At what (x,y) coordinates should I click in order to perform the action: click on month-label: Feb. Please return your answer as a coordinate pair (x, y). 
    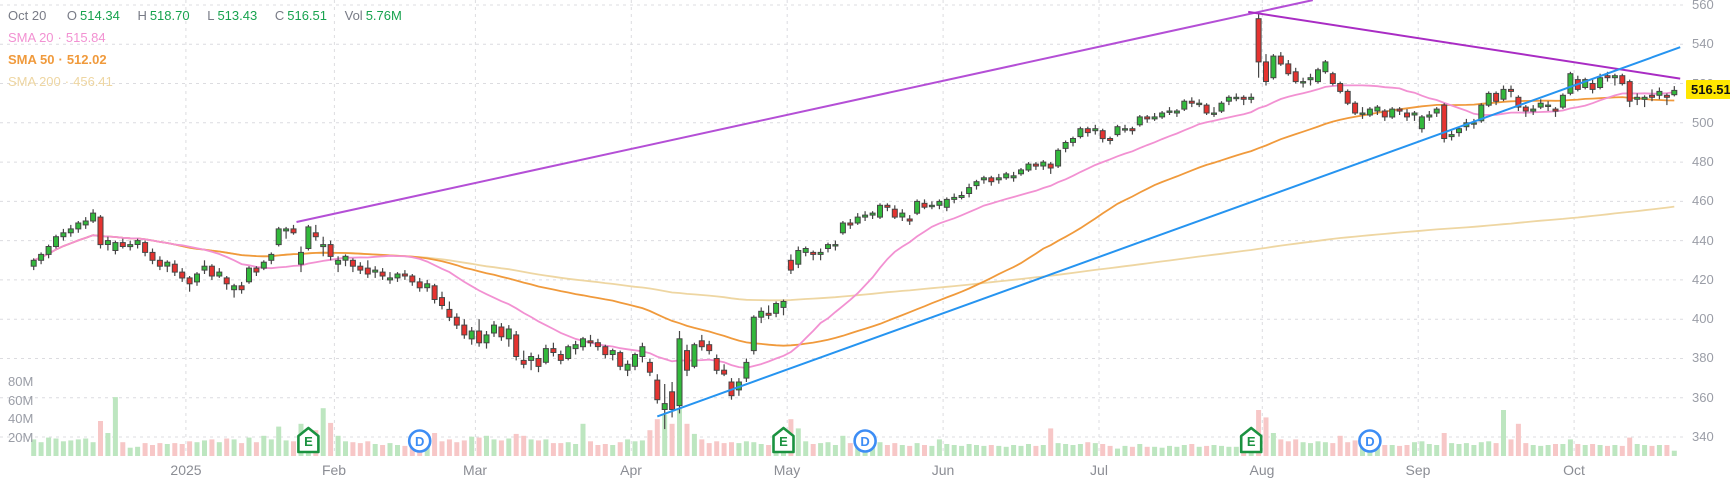
    Looking at the image, I should click on (334, 470).